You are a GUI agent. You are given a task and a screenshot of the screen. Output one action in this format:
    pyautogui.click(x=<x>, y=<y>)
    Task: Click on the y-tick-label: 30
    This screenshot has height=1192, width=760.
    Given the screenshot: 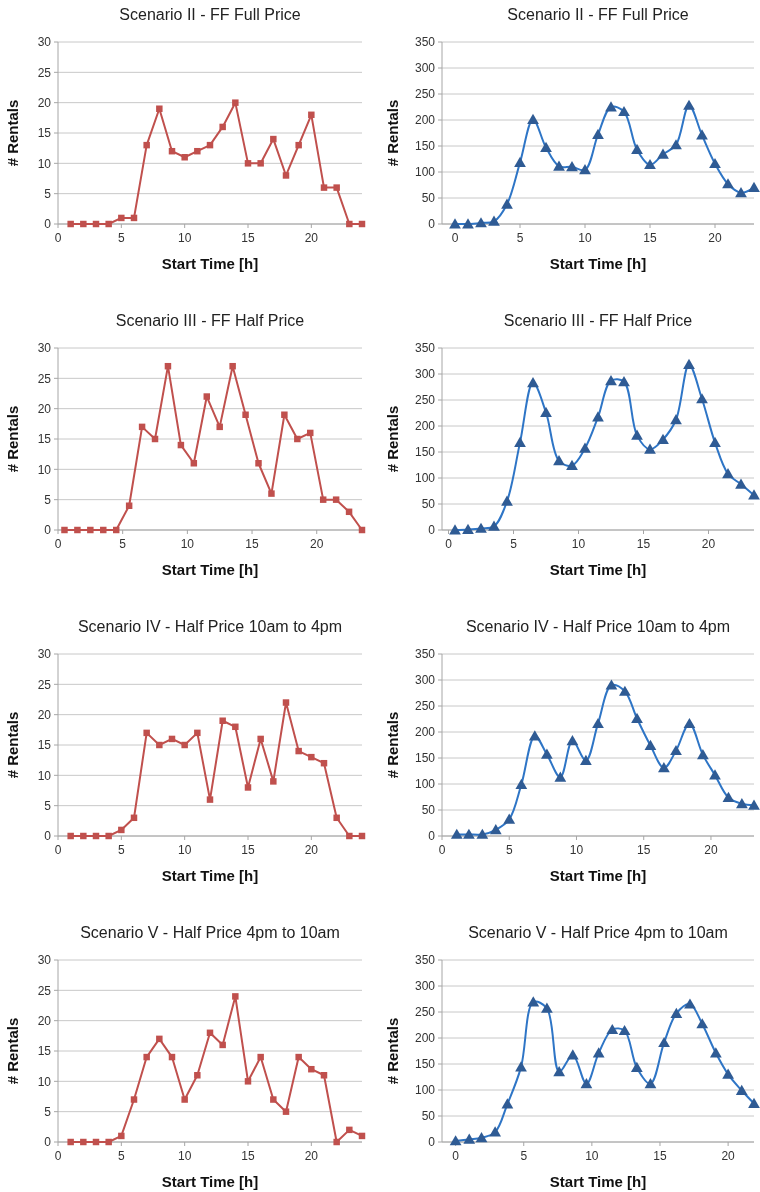 What is the action you would take?
    pyautogui.click(x=44, y=960)
    